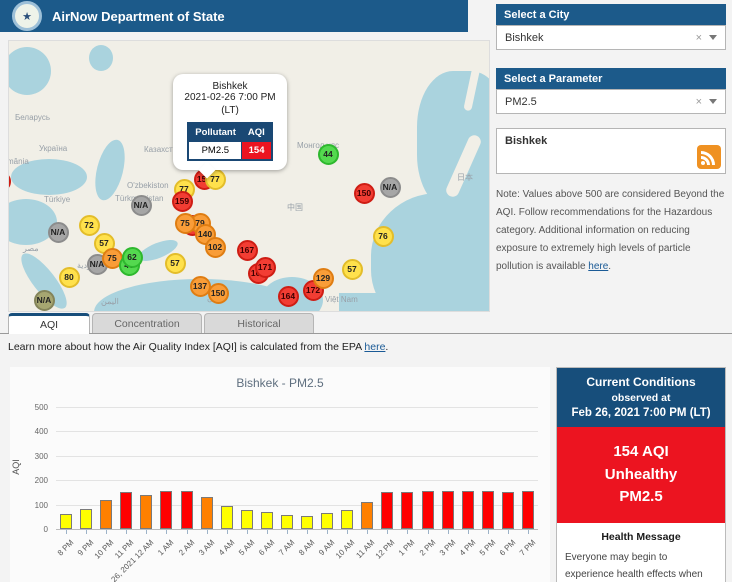 This screenshot has height=582, width=732. Describe the element at coordinates (307, 548) in the screenshot. I see `chart-x-tick-label: 8 AM` at that location.